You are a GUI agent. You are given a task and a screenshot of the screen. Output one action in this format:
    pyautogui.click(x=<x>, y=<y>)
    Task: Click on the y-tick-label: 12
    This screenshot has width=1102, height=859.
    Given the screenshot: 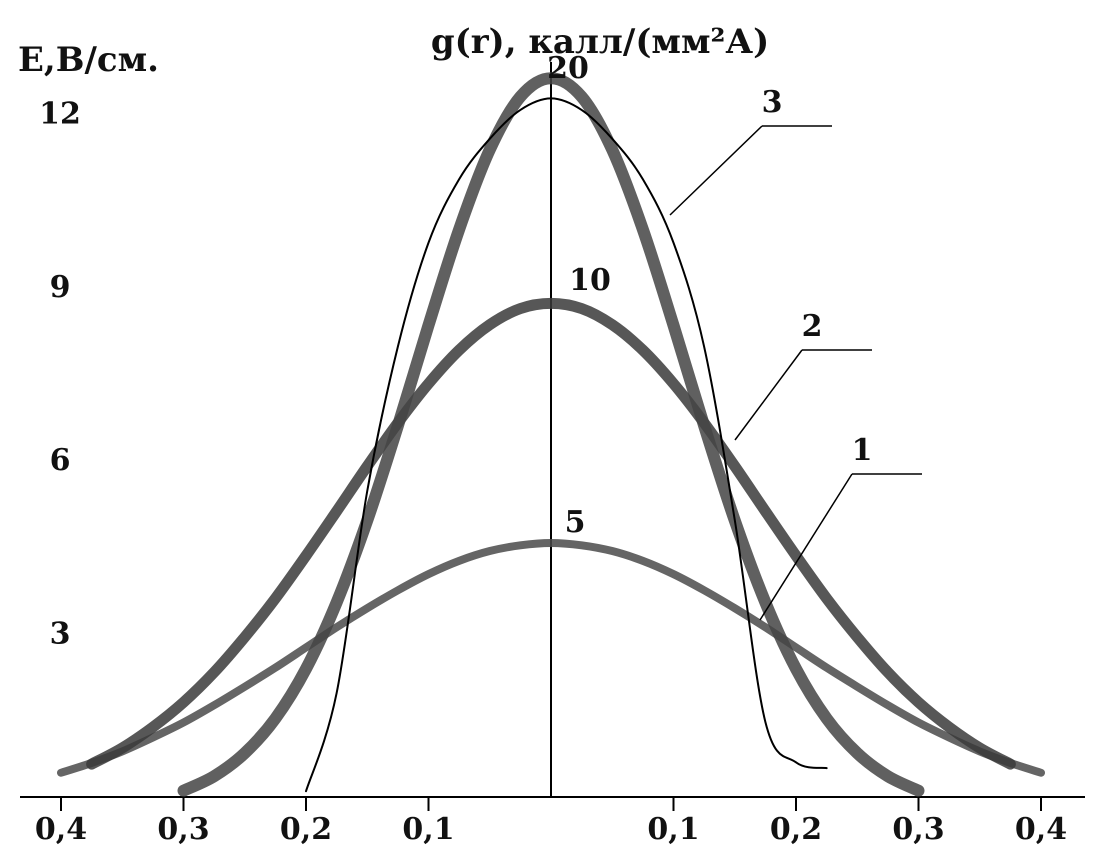 What is the action you would take?
    pyautogui.click(x=60, y=114)
    